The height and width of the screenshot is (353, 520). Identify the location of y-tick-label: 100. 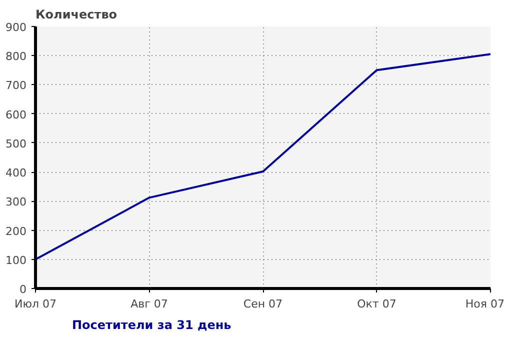
(16, 260).